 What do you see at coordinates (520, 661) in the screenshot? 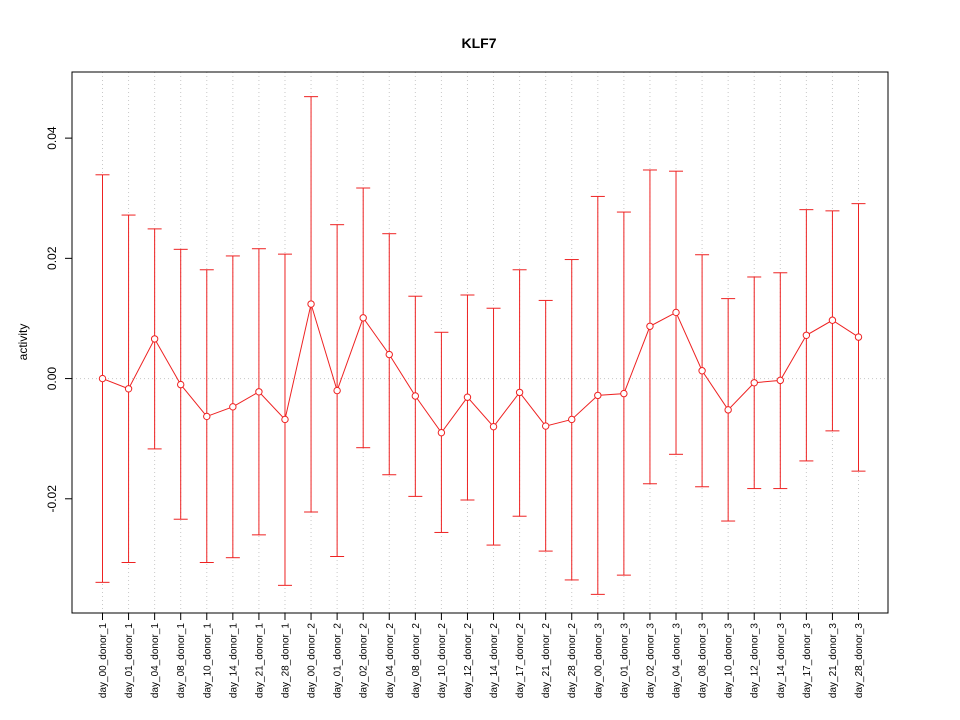
I see `x-tick-label: day_17_donor_2` at bounding box center [520, 661].